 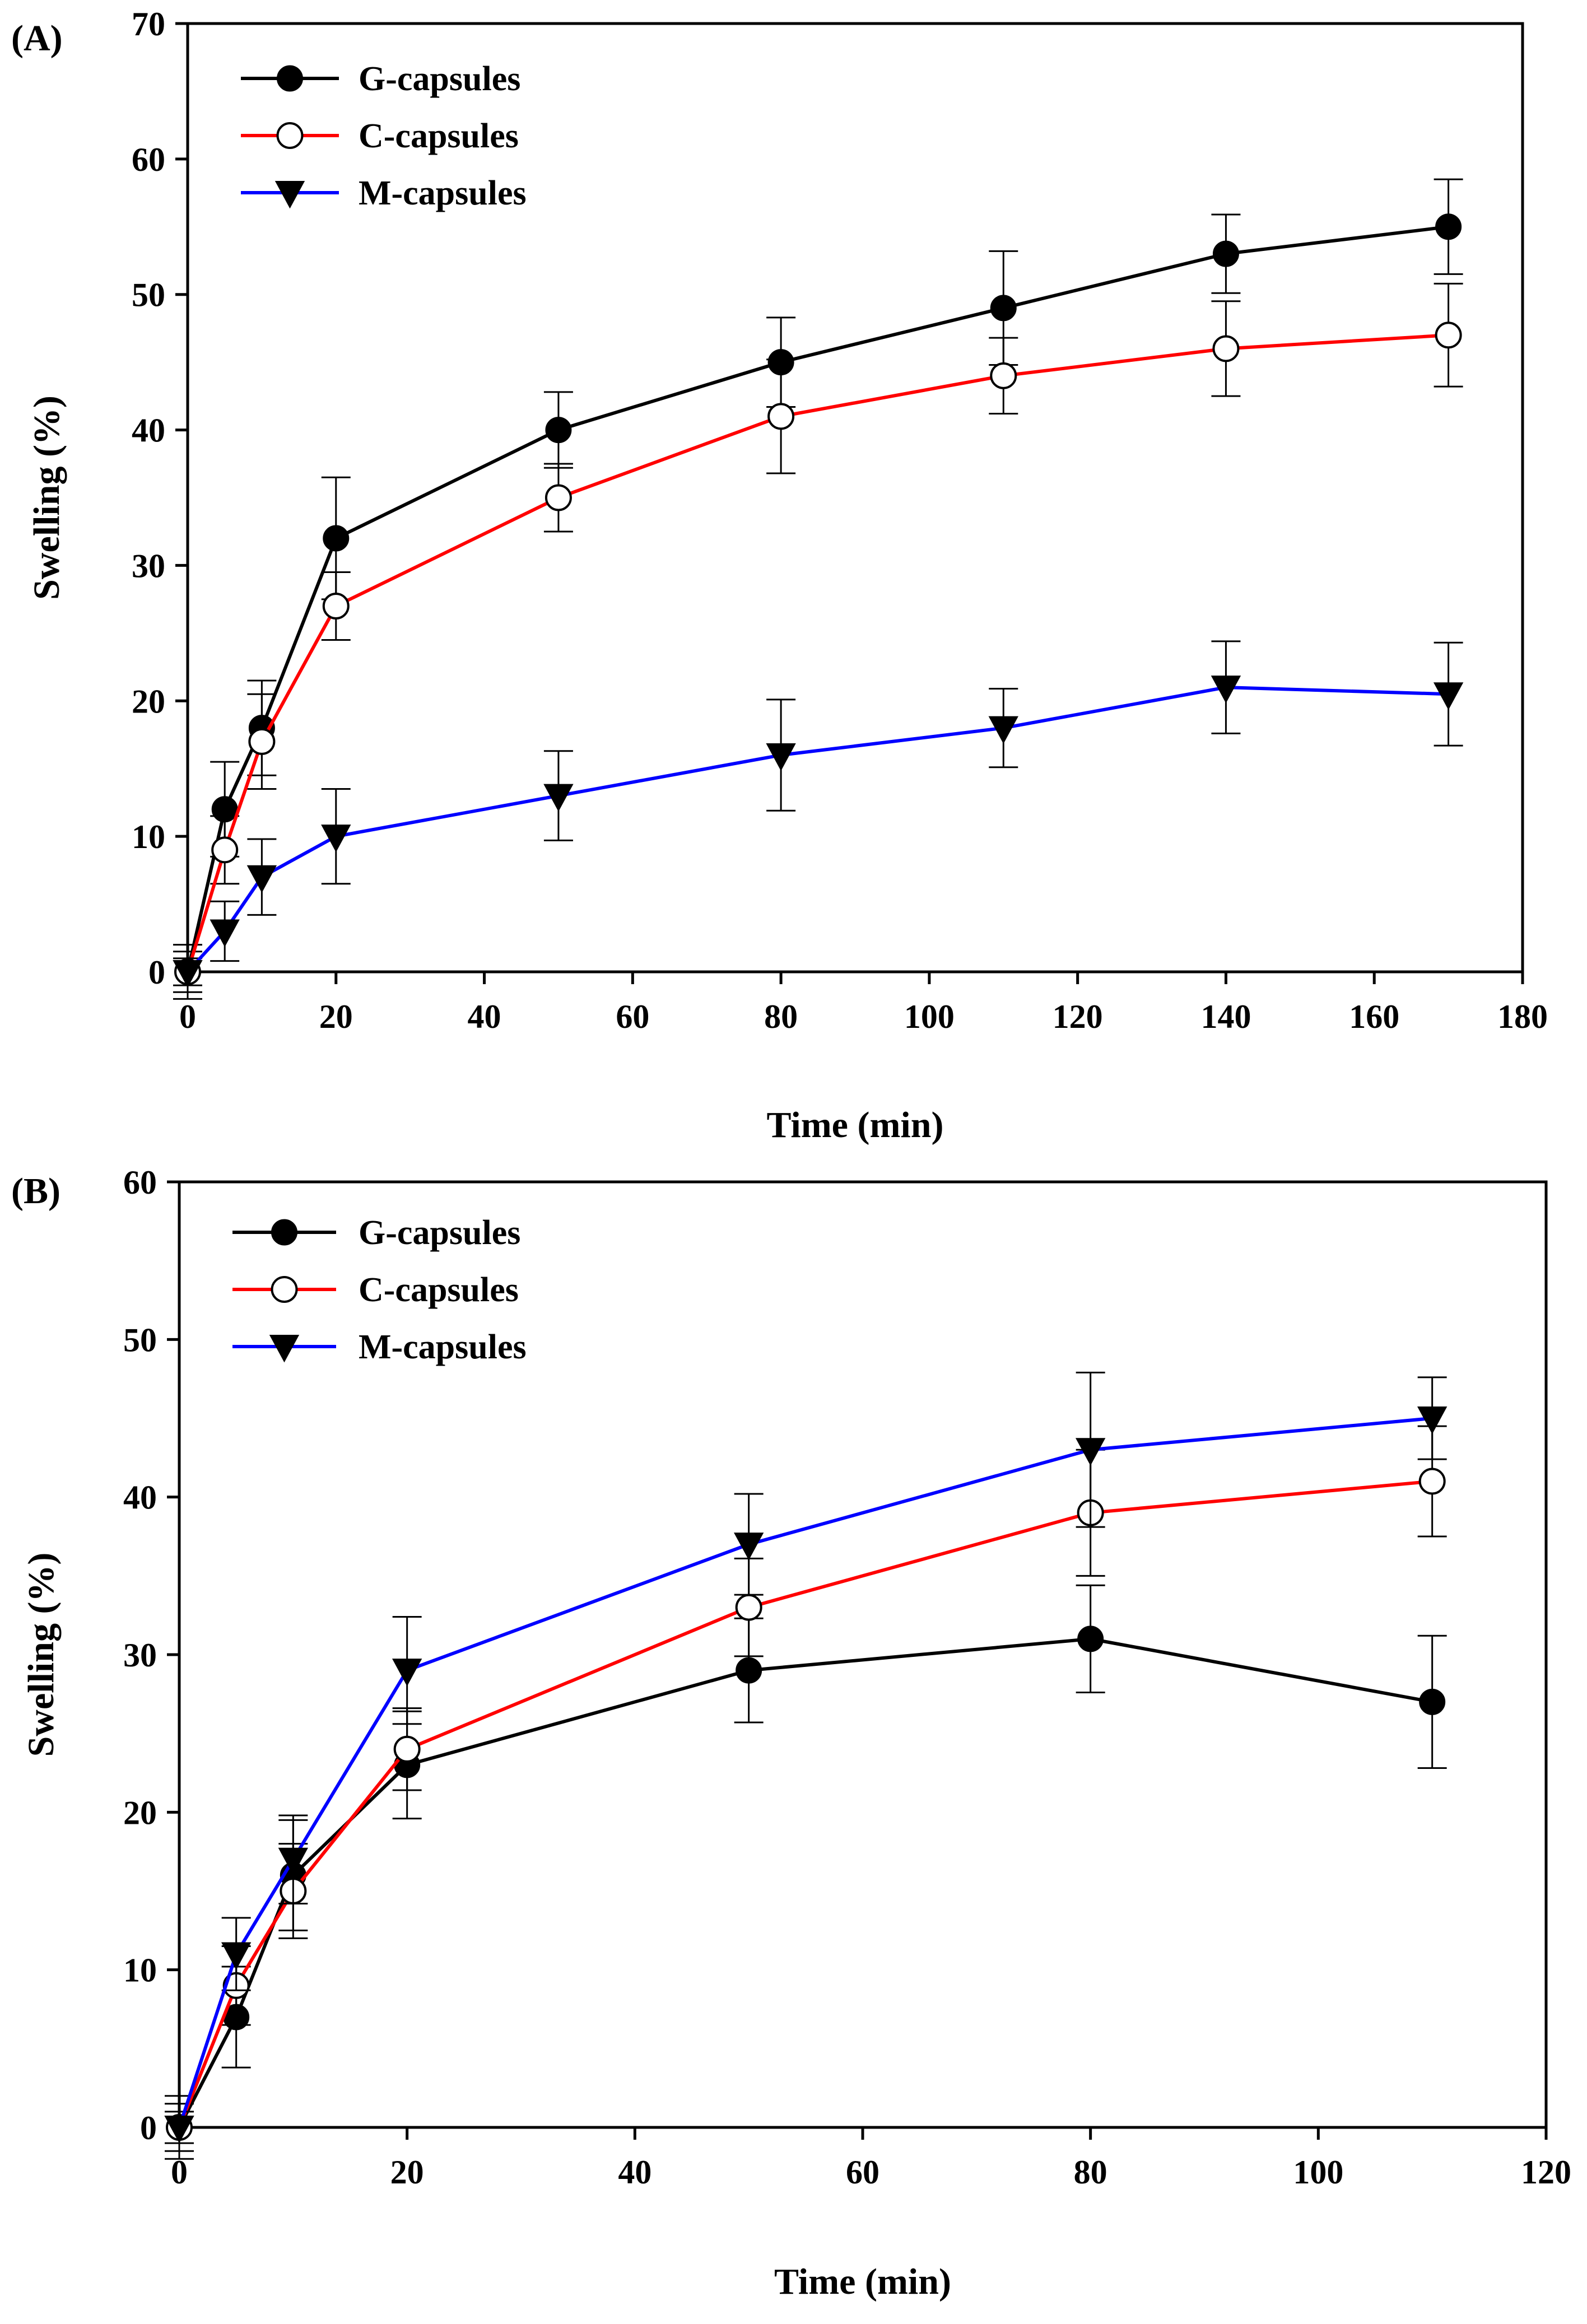 I want to click on panel-label: (A), so click(x=37, y=38).